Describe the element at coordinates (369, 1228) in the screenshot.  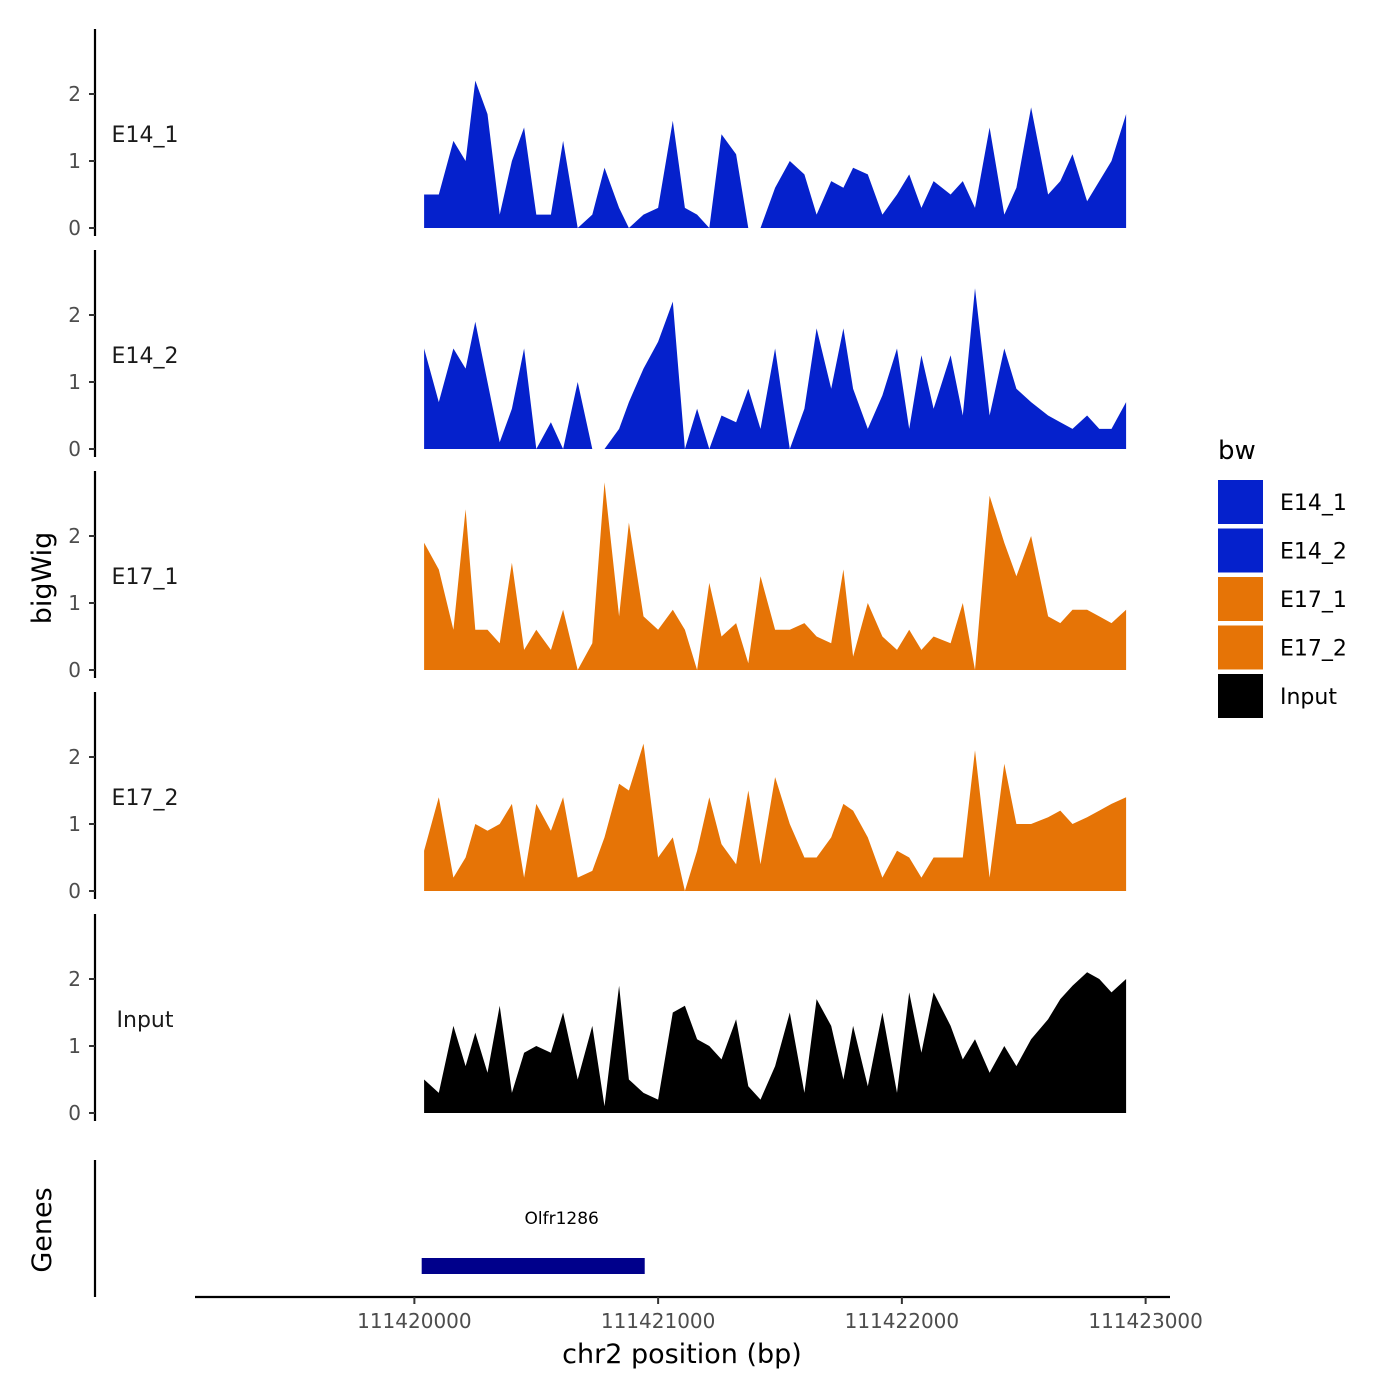
I see `genes-track: Olfr1286` at that location.